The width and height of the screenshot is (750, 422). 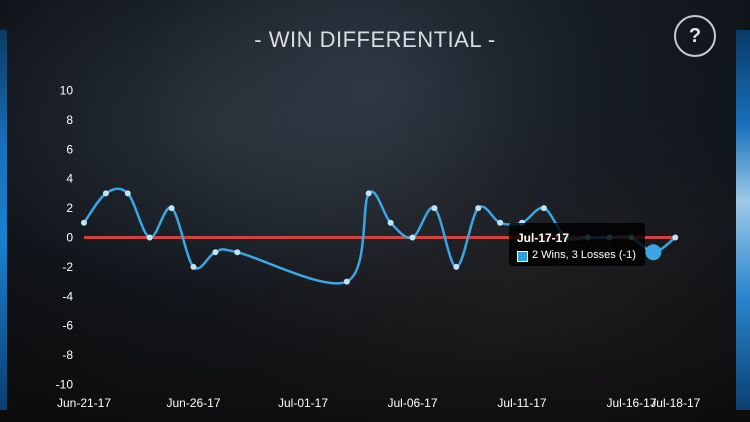 I want to click on x-tick-label: Jul-11-17, so click(x=521, y=403).